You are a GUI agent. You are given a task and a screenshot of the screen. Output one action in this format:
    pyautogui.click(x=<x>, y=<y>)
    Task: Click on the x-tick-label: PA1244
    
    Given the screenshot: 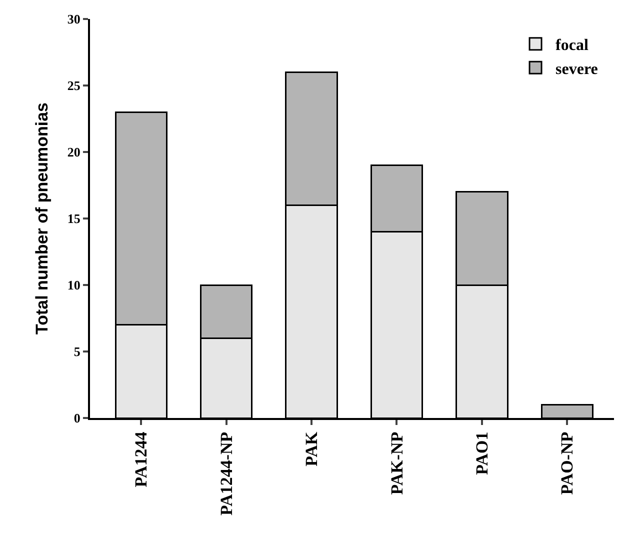 What is the action you would take?
    pyautogui.click(x=141, y=459)
    